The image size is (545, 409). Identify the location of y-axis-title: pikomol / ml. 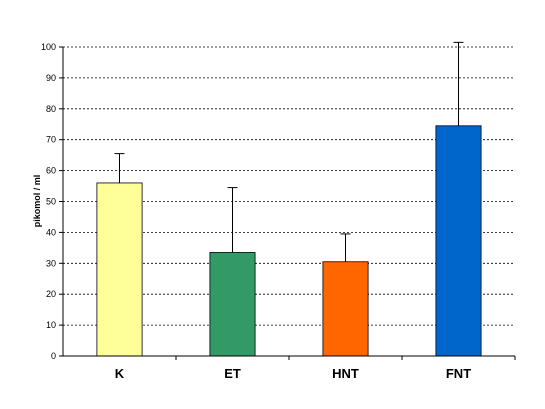
(37, 201).